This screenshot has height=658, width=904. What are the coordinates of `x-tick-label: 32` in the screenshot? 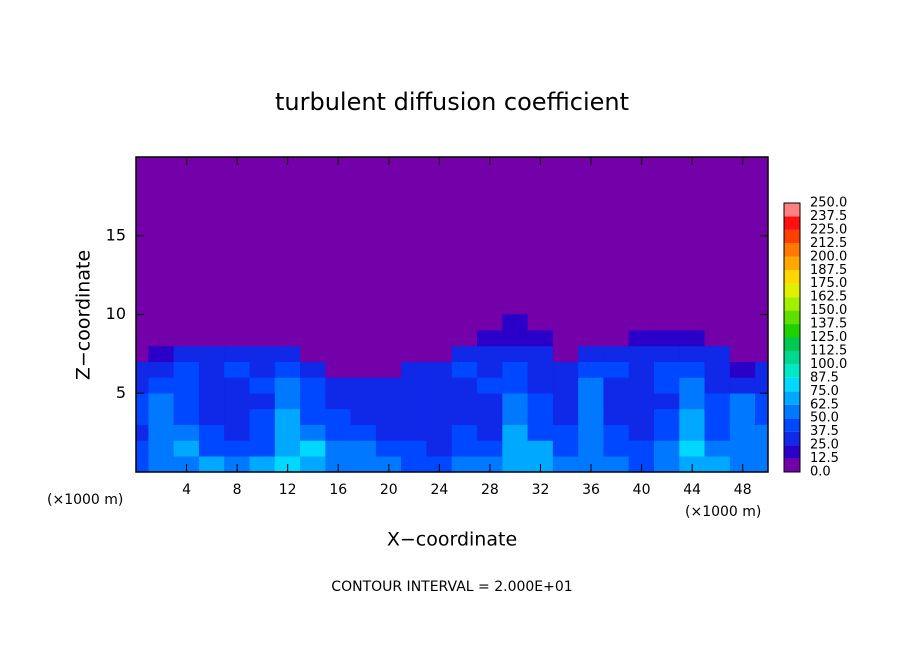 It's located at (541, 490).